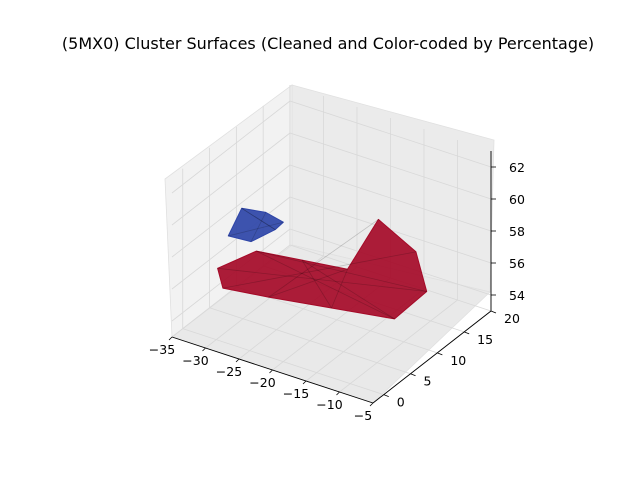 The width and height of the screenshot is (640, 480). What do you see at coordinates (517, 199) in the screenshot?
I see `tick-label-z: 60` at bounding box center [517, 199].